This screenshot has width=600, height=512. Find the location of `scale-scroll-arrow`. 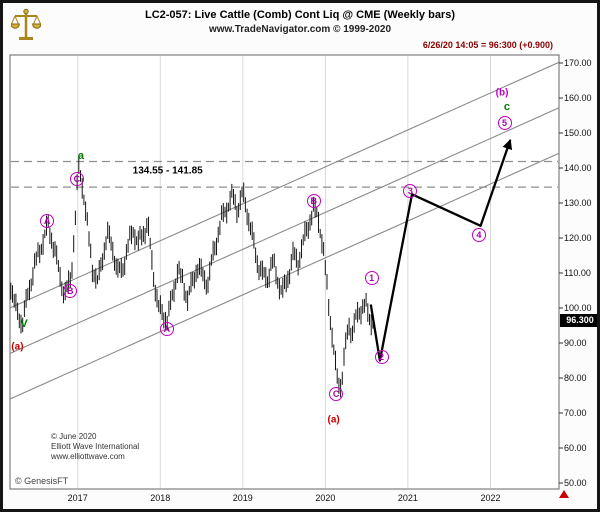

scale-scroll-arrow is located at coordinates (564, 494).